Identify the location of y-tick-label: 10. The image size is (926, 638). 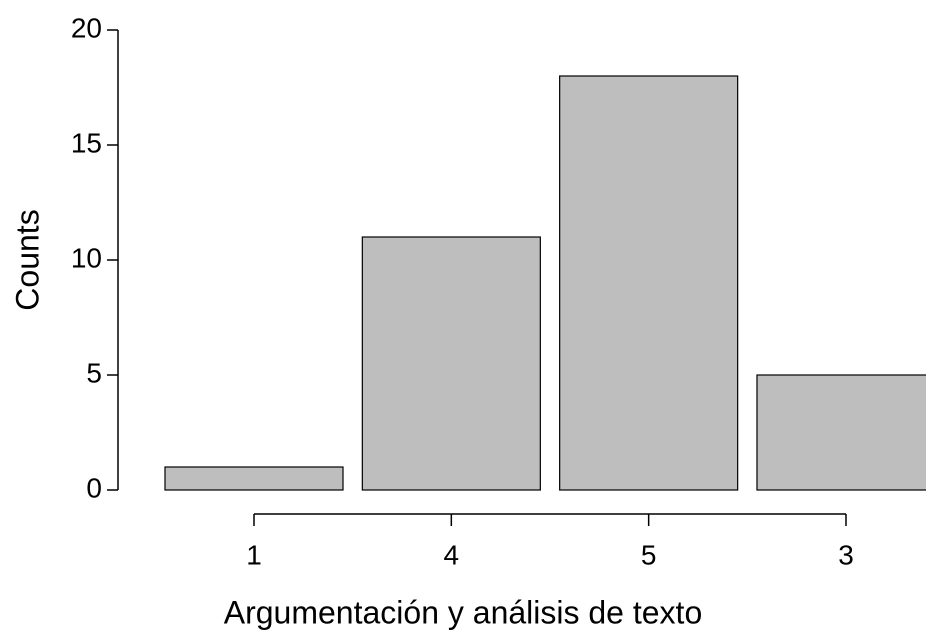
(86, 257).